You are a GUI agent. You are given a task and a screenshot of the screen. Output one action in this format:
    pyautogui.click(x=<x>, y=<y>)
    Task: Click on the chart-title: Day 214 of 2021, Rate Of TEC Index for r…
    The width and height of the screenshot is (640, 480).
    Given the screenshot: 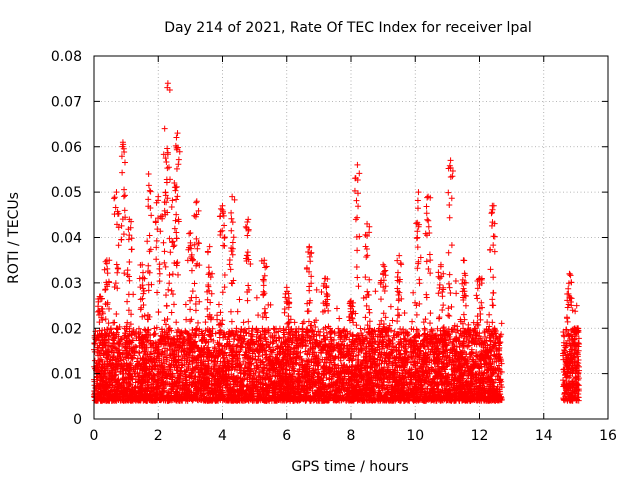 What is the action you would take?
    pyautogui.click(x=348, y=28)
    